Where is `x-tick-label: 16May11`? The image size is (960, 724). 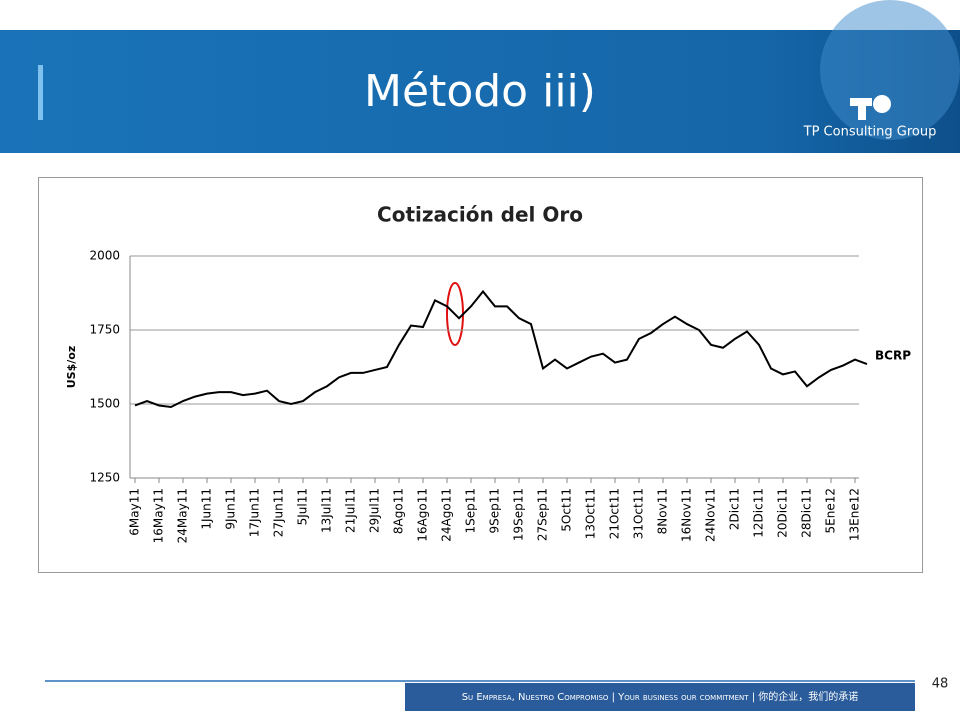
x-tick-label: 16May11 is located at coordinates (159, 515).